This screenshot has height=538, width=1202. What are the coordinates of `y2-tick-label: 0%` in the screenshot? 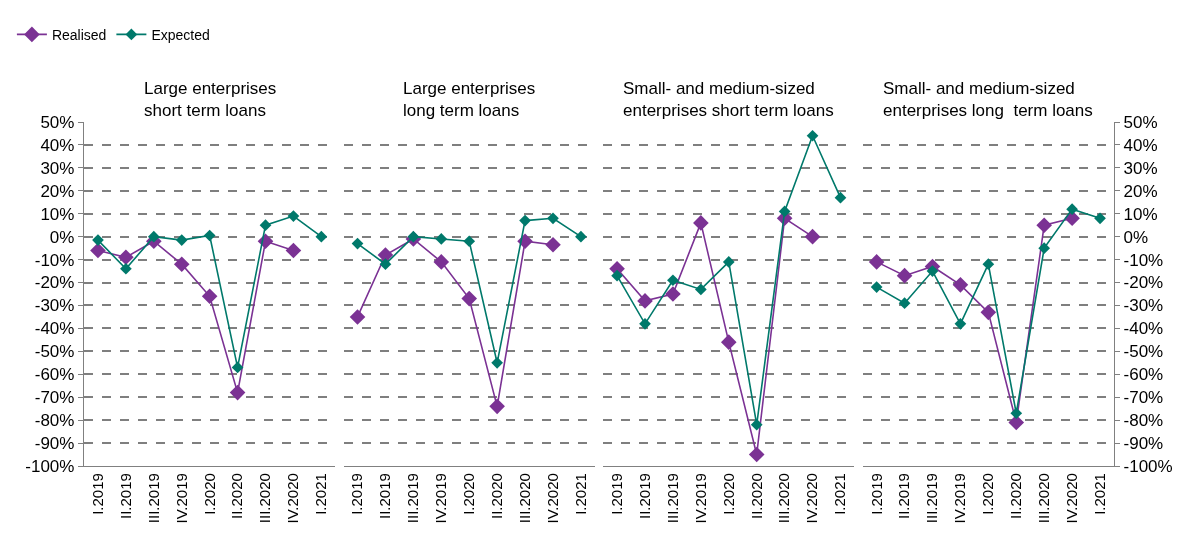 It's located at (1136, 237).